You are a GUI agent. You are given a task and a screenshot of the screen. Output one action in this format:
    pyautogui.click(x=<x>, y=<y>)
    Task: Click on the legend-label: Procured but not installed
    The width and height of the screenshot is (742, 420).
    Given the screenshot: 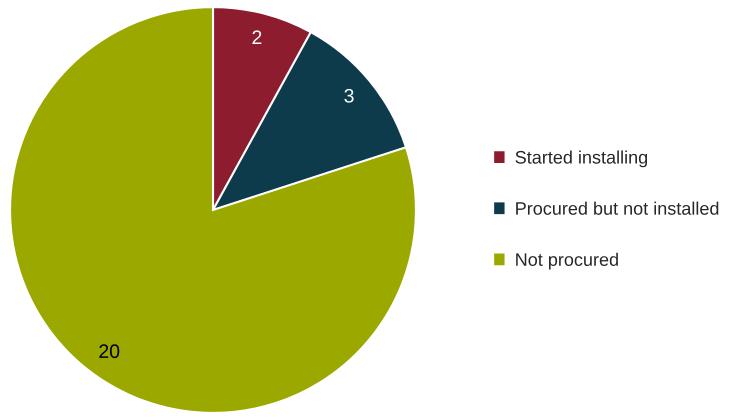 What is the action you would take?
    pyautogui.click(x=617, y=208)
    